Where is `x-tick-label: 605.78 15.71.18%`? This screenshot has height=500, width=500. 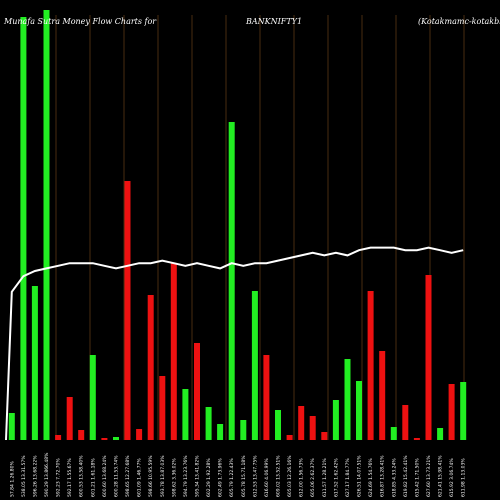
x-tick-label: 605.78 15.71.18% is located at coordinates (244, 476).